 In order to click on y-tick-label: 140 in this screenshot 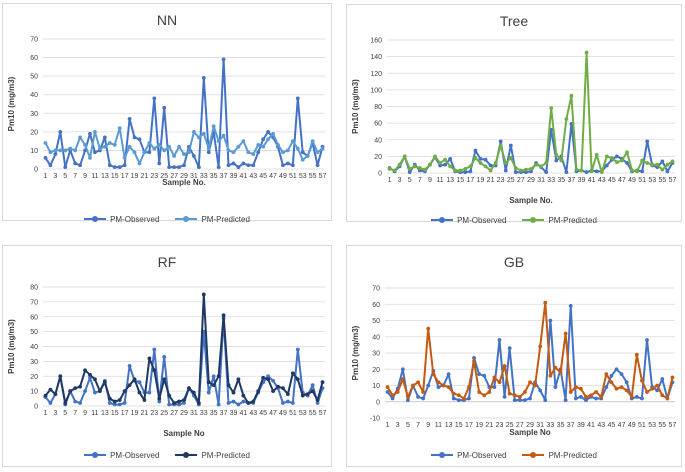, I will do `click(376, 57)`.